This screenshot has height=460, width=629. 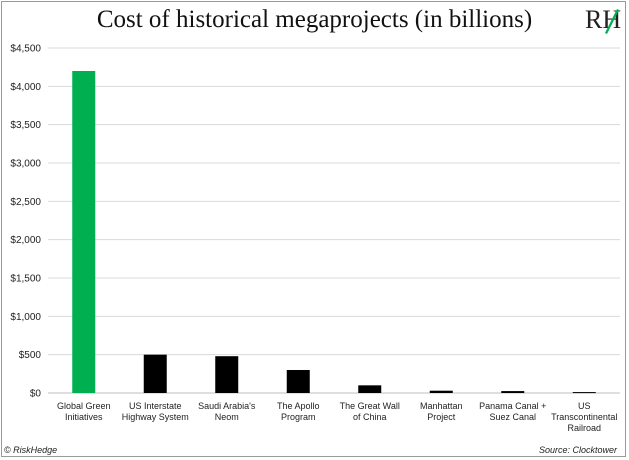 What do you see at coordinates (25, 125) in the screenshot?
I see `y-tick-label: $3,500` at bounding box center [25, 125].